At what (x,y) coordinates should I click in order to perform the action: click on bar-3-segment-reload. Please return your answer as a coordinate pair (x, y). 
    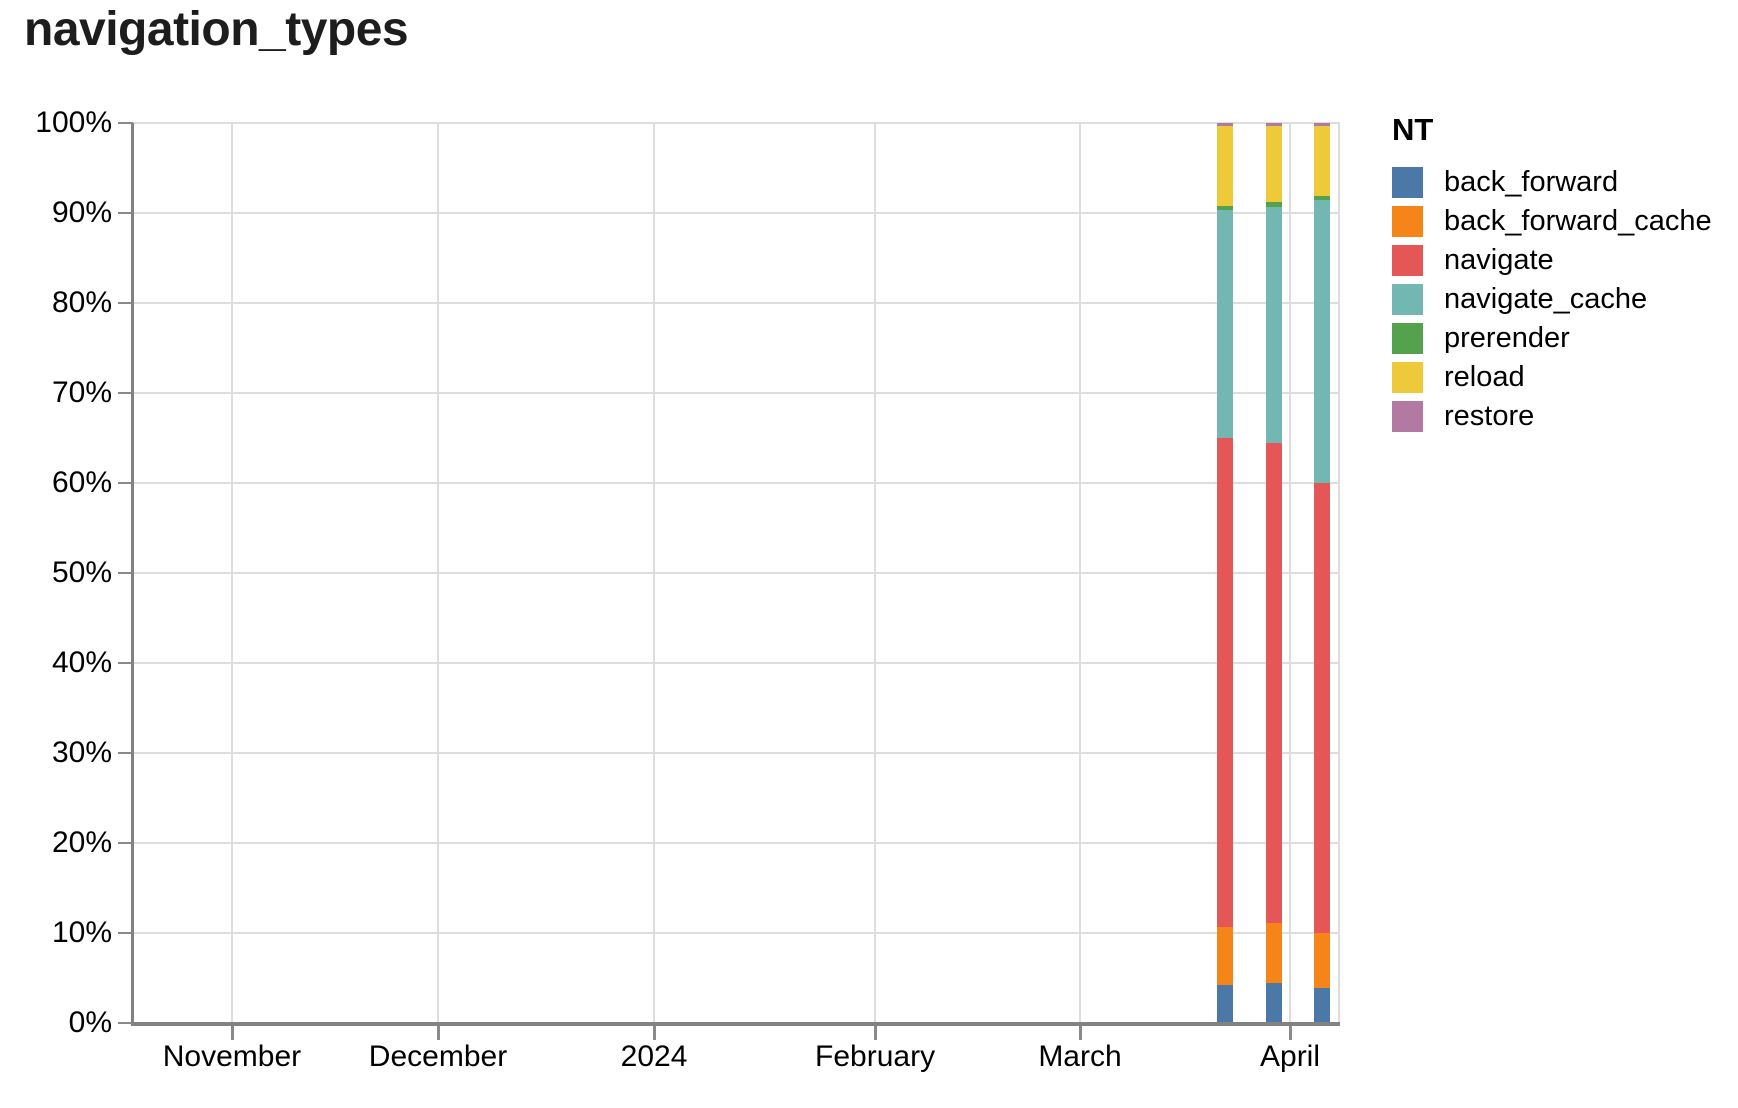
    Looking at the image, I should click on (1322, 161).